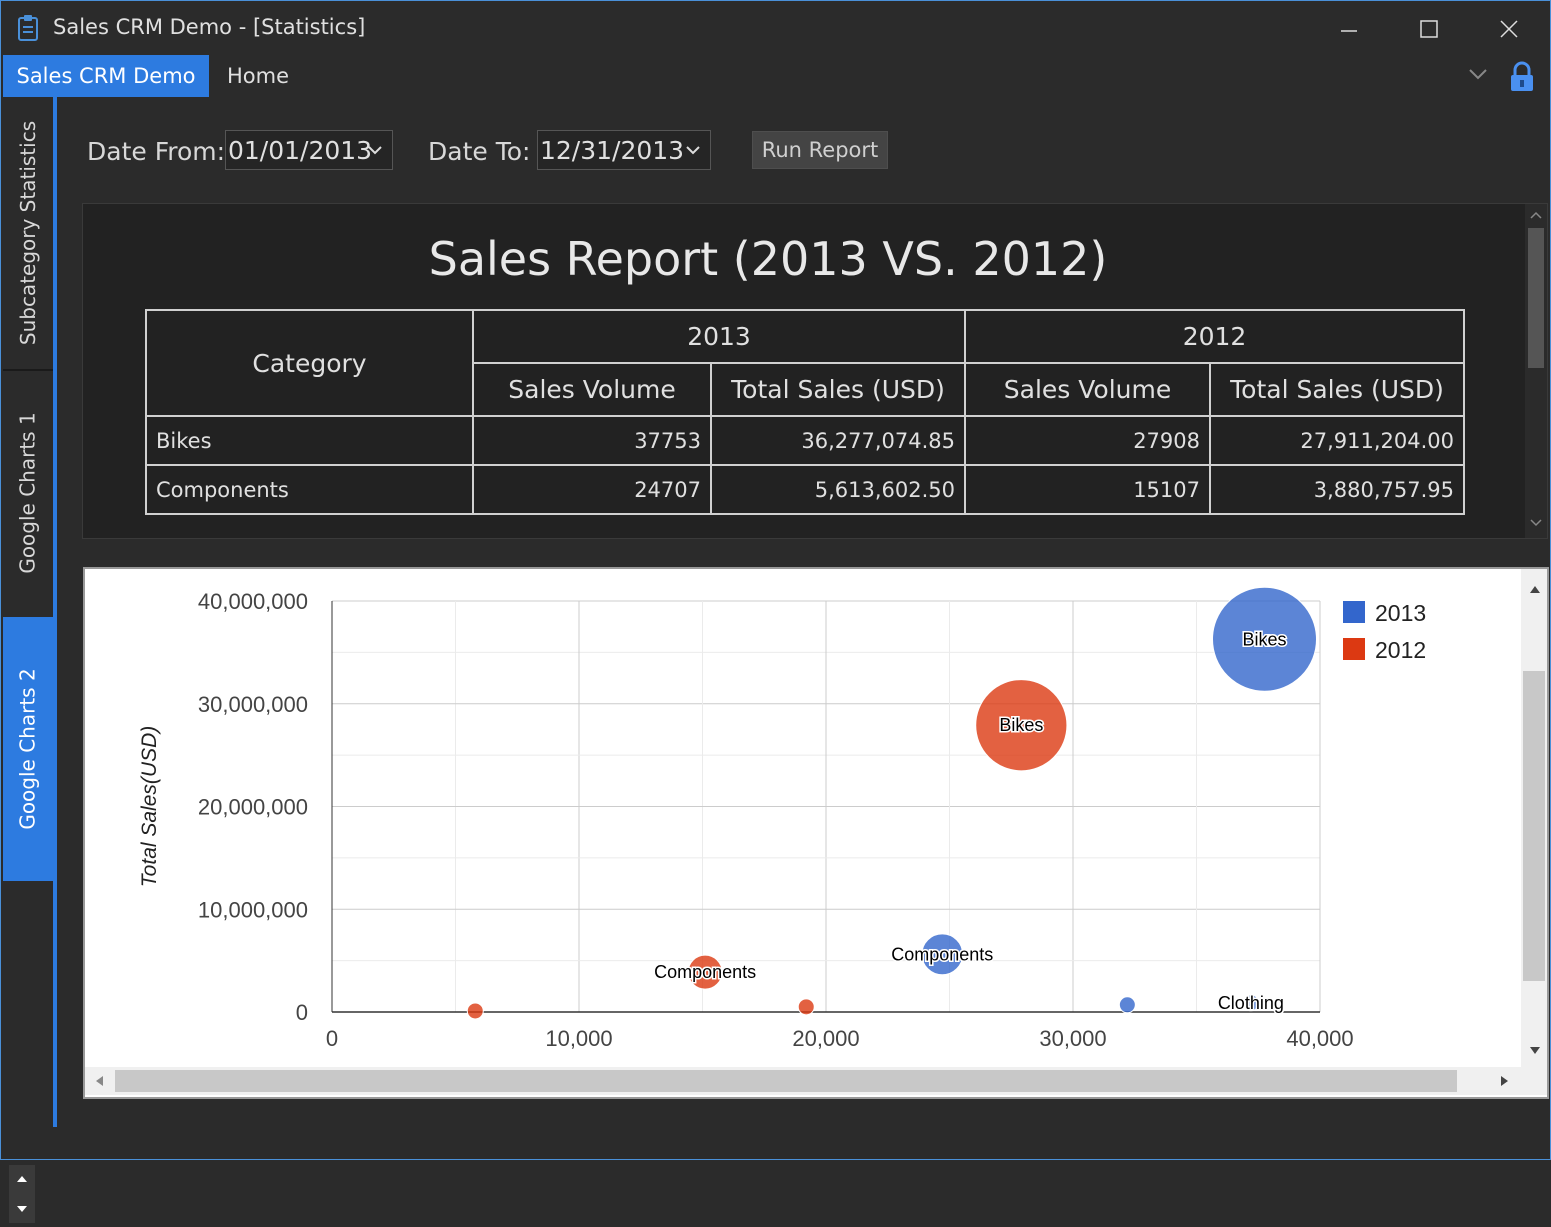 Image resolution: width=1551 pixels, height=1227 pixels. What do you see at coordinates (253, 704) in the screenshot?
I see `y-tick-label: 30,000,000` at bounding box center [253, 704].